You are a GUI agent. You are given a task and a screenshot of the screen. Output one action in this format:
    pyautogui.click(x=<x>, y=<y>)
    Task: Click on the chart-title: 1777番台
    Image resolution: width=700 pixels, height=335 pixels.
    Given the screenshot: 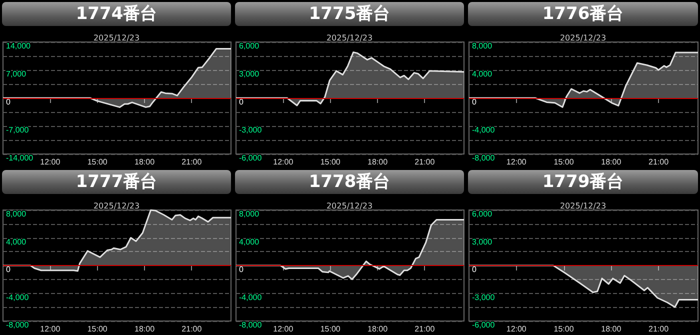 What is the action you would take?
    pyautogui.click(x=116, y=182)
    